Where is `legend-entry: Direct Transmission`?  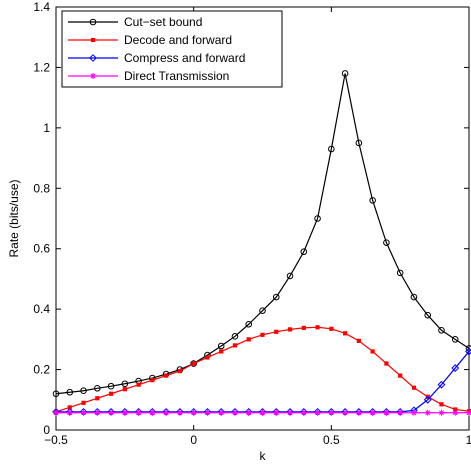 legend-entry: Direct Transmission is located at coordinates (148, 76).